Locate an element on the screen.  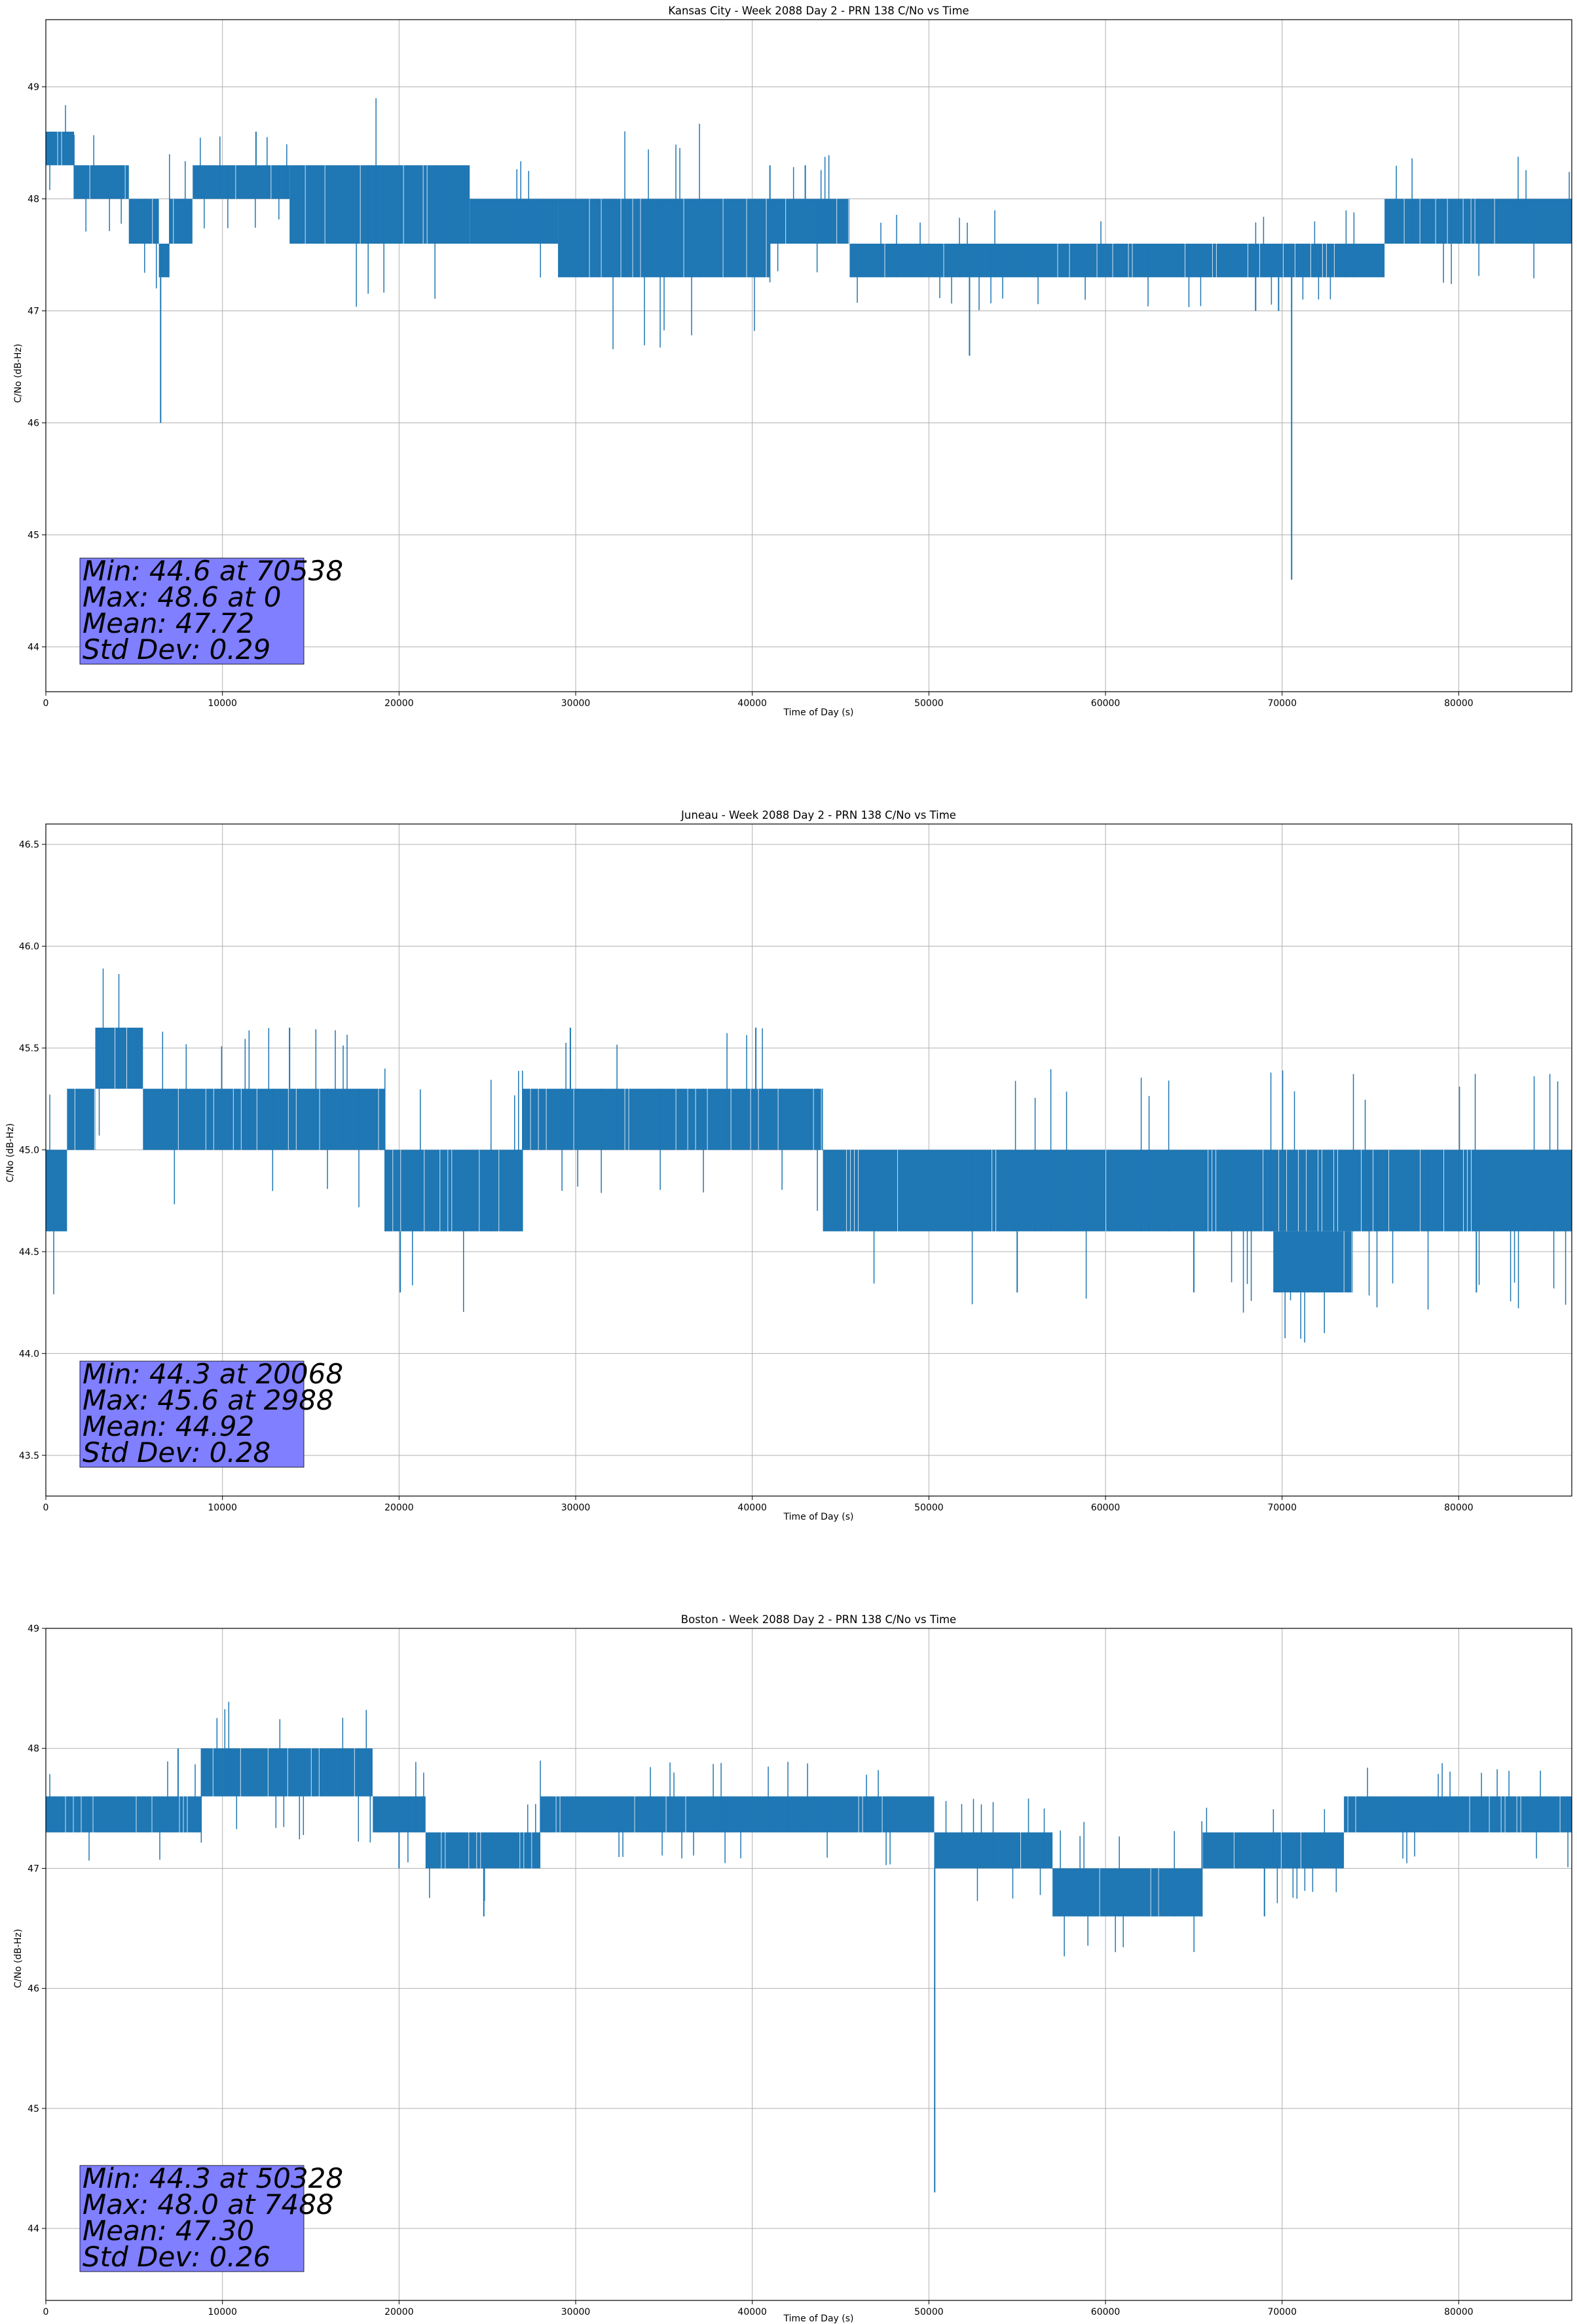
stats-min: Min: 44.6 at 70538 is located at coordinates (213, 571).